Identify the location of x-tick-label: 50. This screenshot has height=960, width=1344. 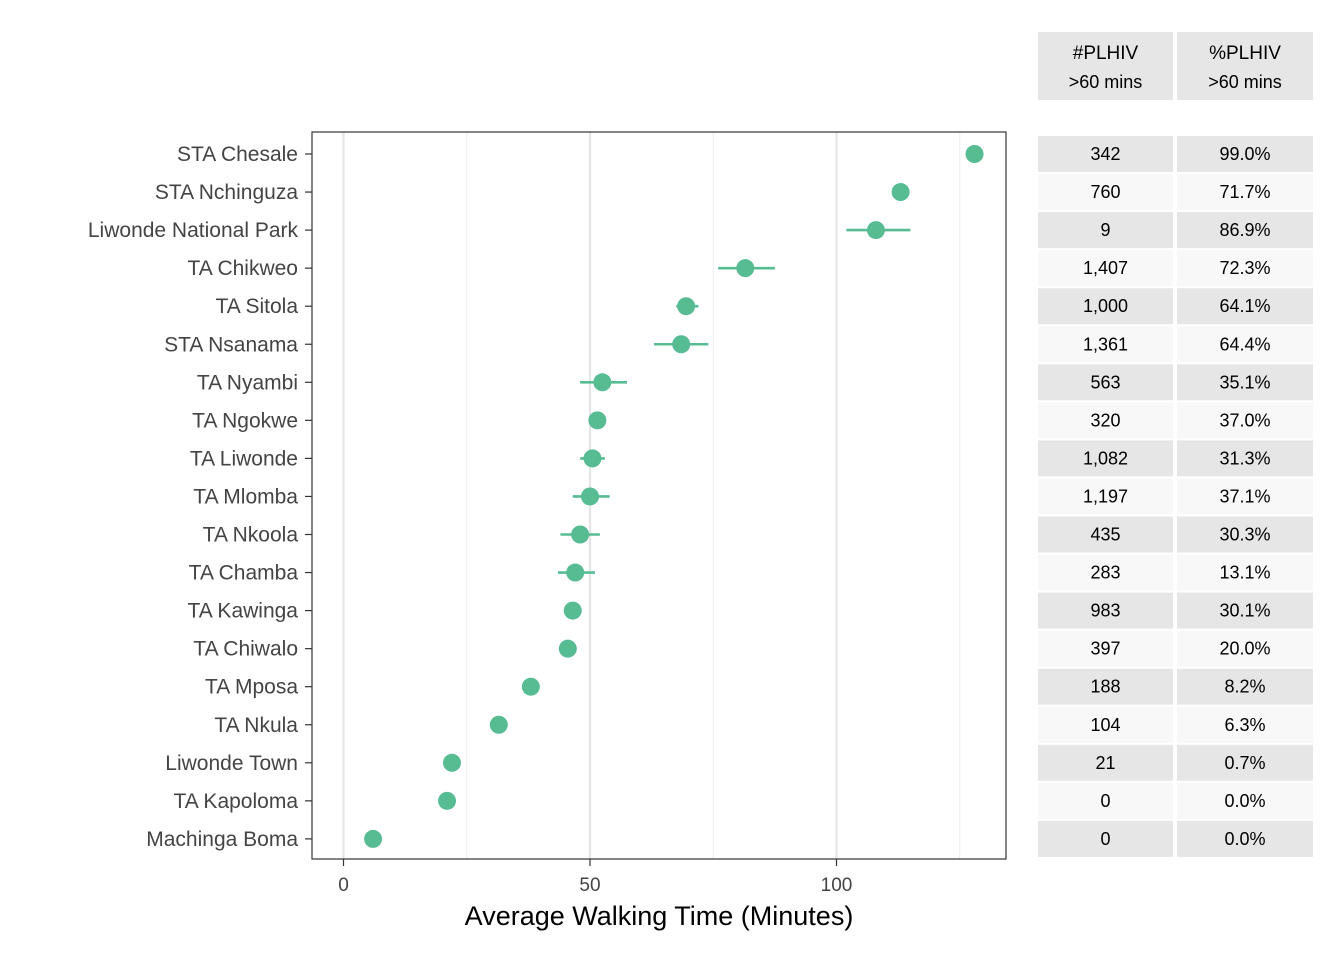
(589, 885).